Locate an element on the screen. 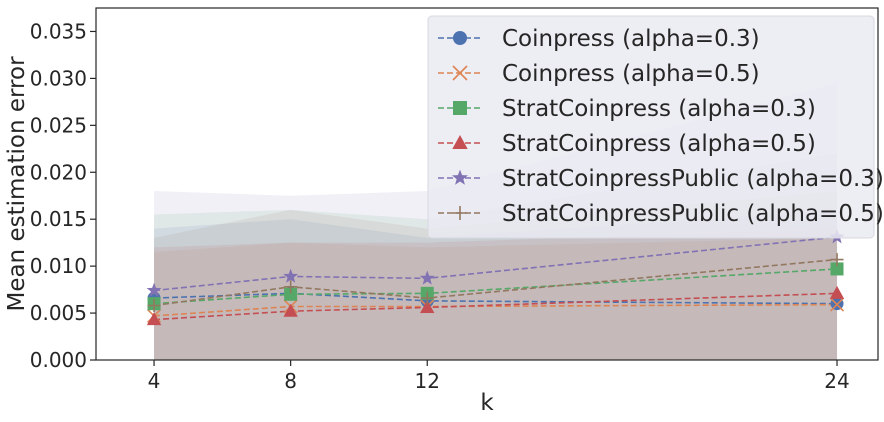 Image resolution: width=884 pixels, height=422 pixels. x-axis-title: k is located at coordinates (487, 403).